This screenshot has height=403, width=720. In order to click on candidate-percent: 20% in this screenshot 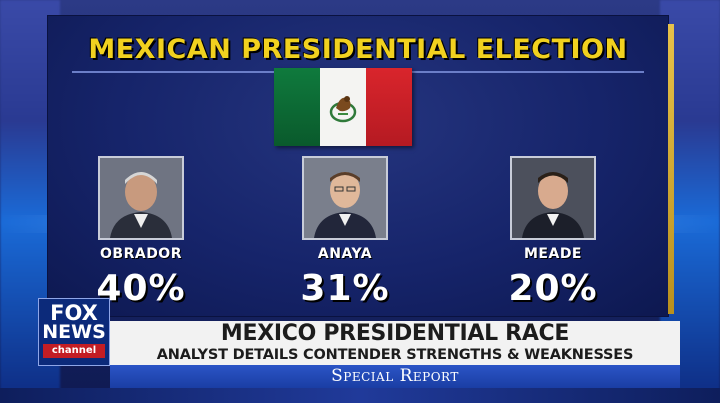, I will do `click(553, 288)`.